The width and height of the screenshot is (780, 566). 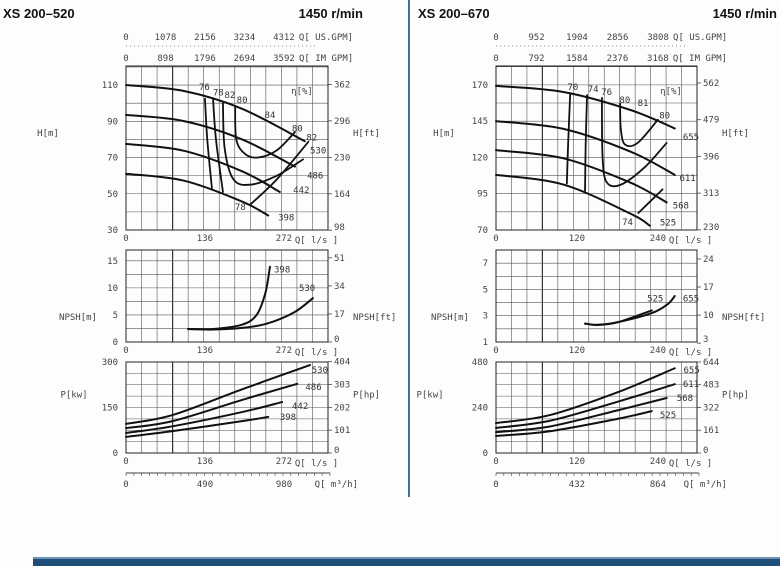 I want to click on flow-tick-ls: 136, so click(x=205, y=239).